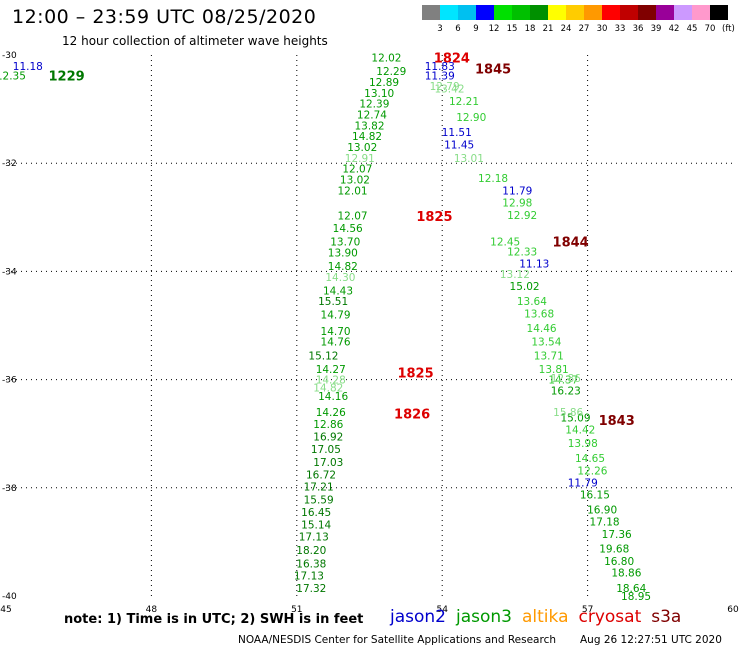 This screenshot has height=650, width=740. What do you see at coordinates (439, 29) in the screenshot?
I see `colorbar-label: 3` at bounding box center [439, 29].